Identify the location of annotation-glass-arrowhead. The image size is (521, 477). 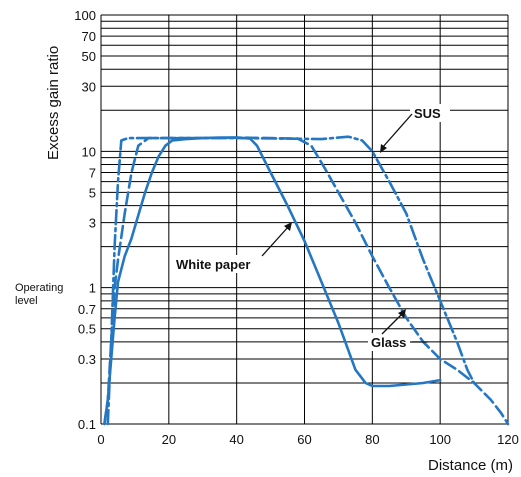
(402, 313).